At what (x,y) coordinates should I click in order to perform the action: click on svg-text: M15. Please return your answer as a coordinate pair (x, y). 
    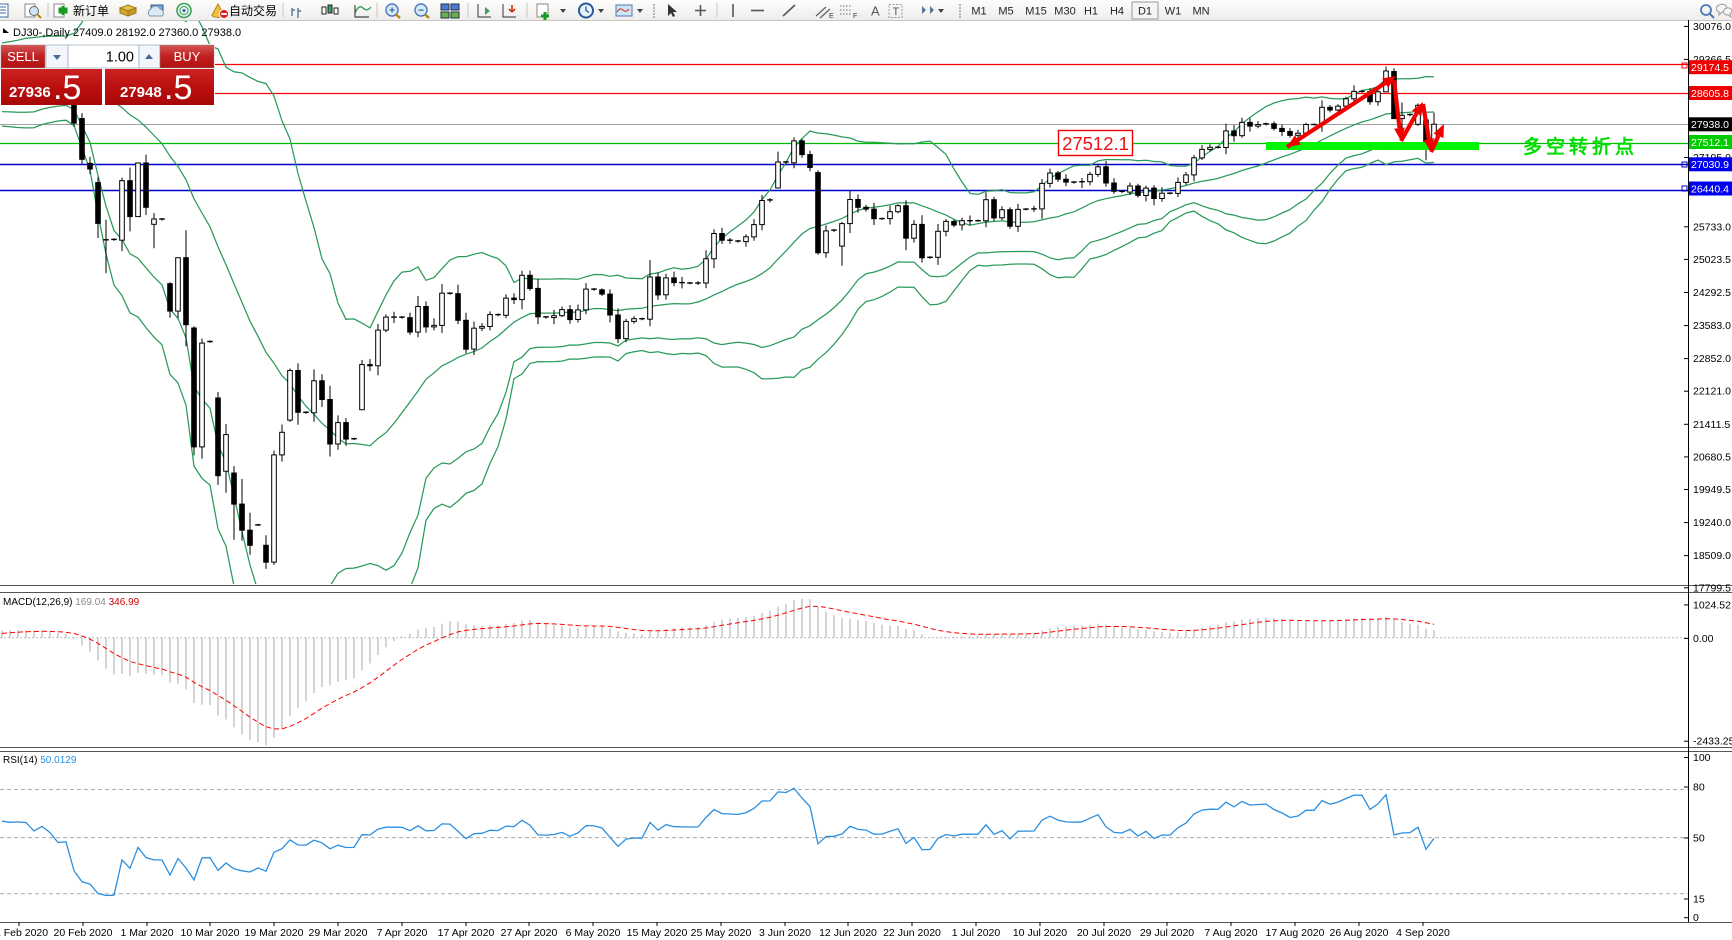
    Looking at the image, I should click on (1035, 12).